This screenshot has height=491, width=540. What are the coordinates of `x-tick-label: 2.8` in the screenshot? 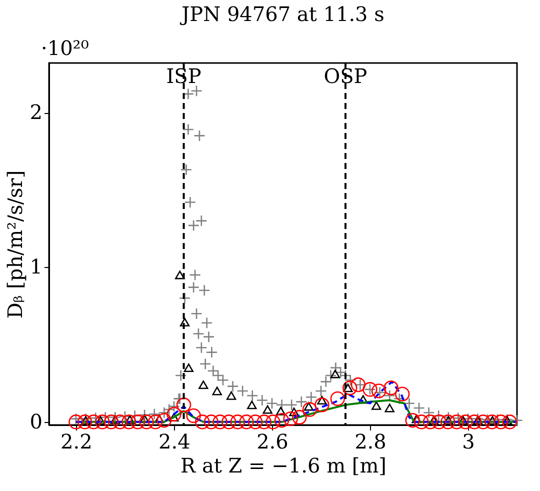 It's located at (370, 442).